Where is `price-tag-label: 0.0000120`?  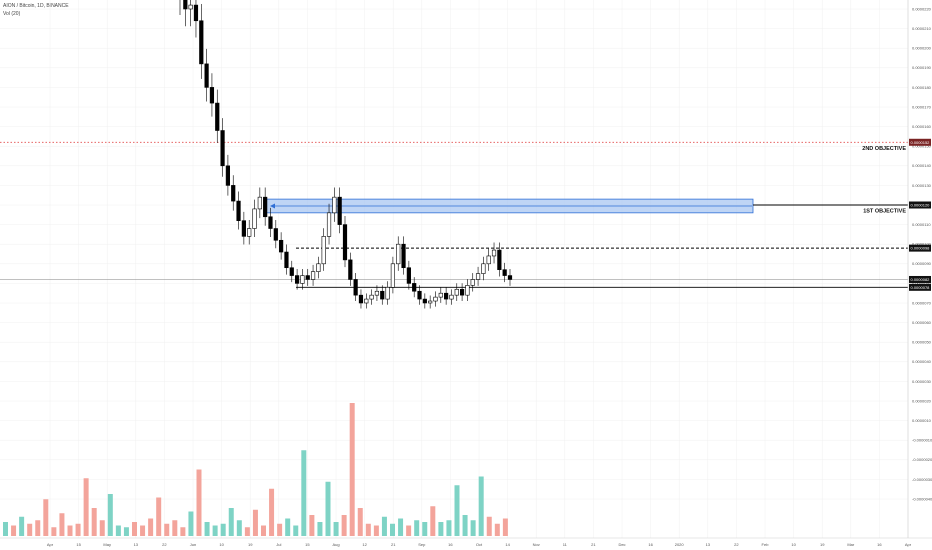
price-tag-label: 0.0000120 is located at coordinates (921, 205).